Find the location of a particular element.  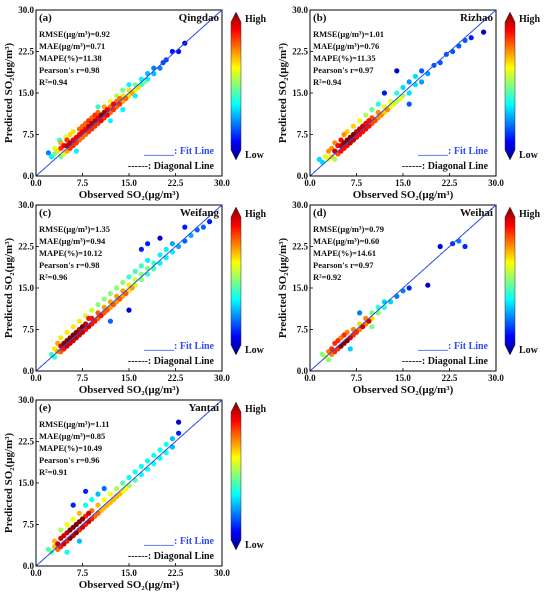

stat-line: Pearson's r=0.96 is located at coordinates (69, 460).